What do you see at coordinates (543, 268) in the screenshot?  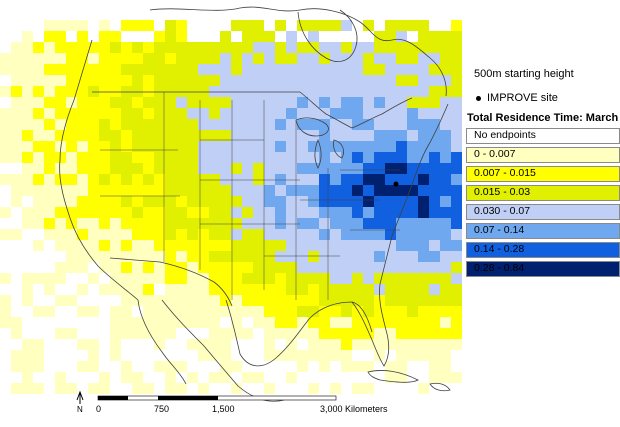 I see `legend-item: 0.28 - 0.84` at bounding box center [543, 268].